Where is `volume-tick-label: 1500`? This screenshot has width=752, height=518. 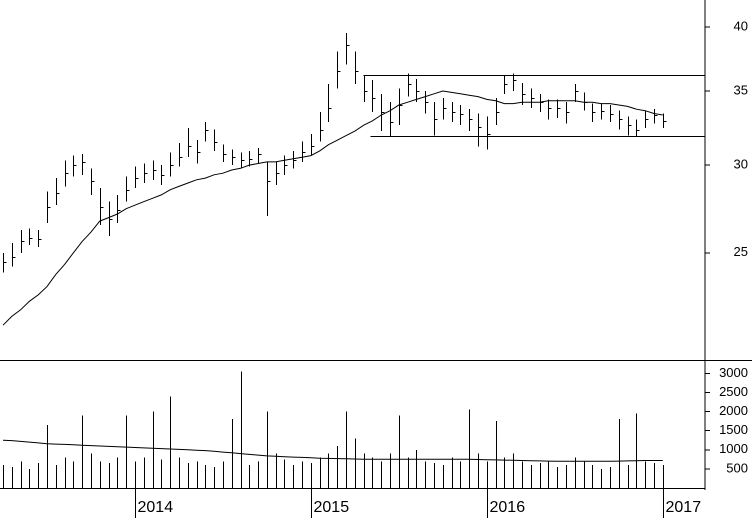
volume-tick-label: 1500 is located at coordinates (733, 429).